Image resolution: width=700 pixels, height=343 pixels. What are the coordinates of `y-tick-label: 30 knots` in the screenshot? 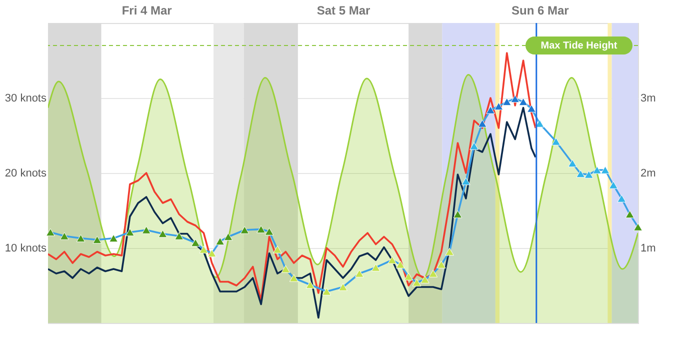 It's located at (25, 98).